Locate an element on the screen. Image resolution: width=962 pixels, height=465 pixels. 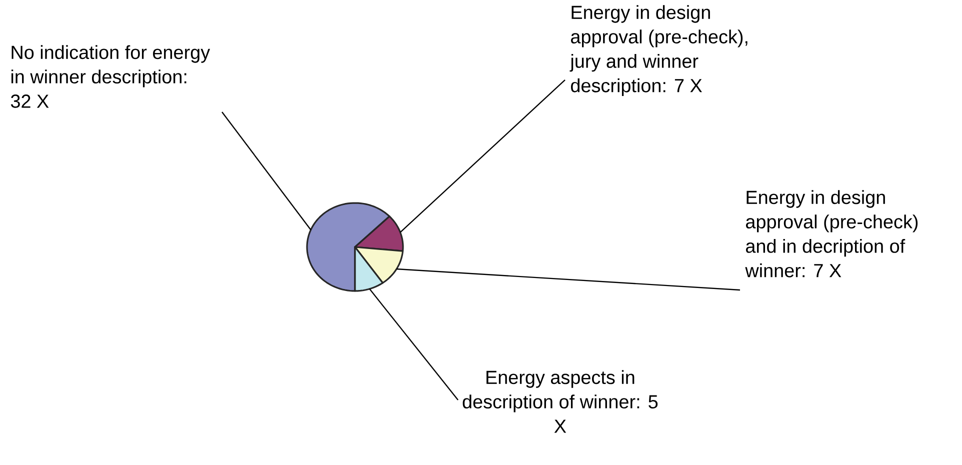
slice-label: Energy in design approval (pre-check), jury and winner description: 7 X is located at coordinates (659, 50).